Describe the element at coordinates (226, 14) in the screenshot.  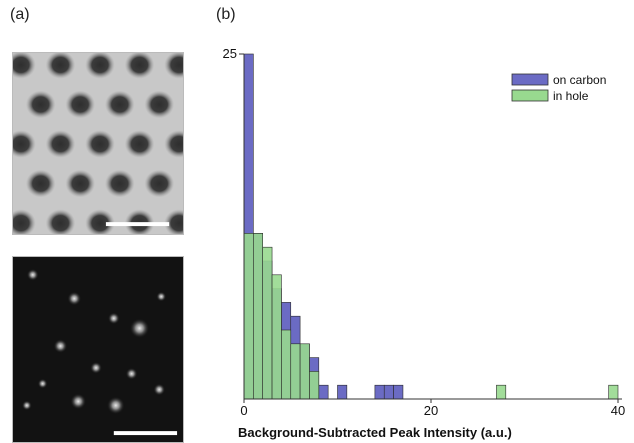
I see `panel-label-b: (b)` at that location.